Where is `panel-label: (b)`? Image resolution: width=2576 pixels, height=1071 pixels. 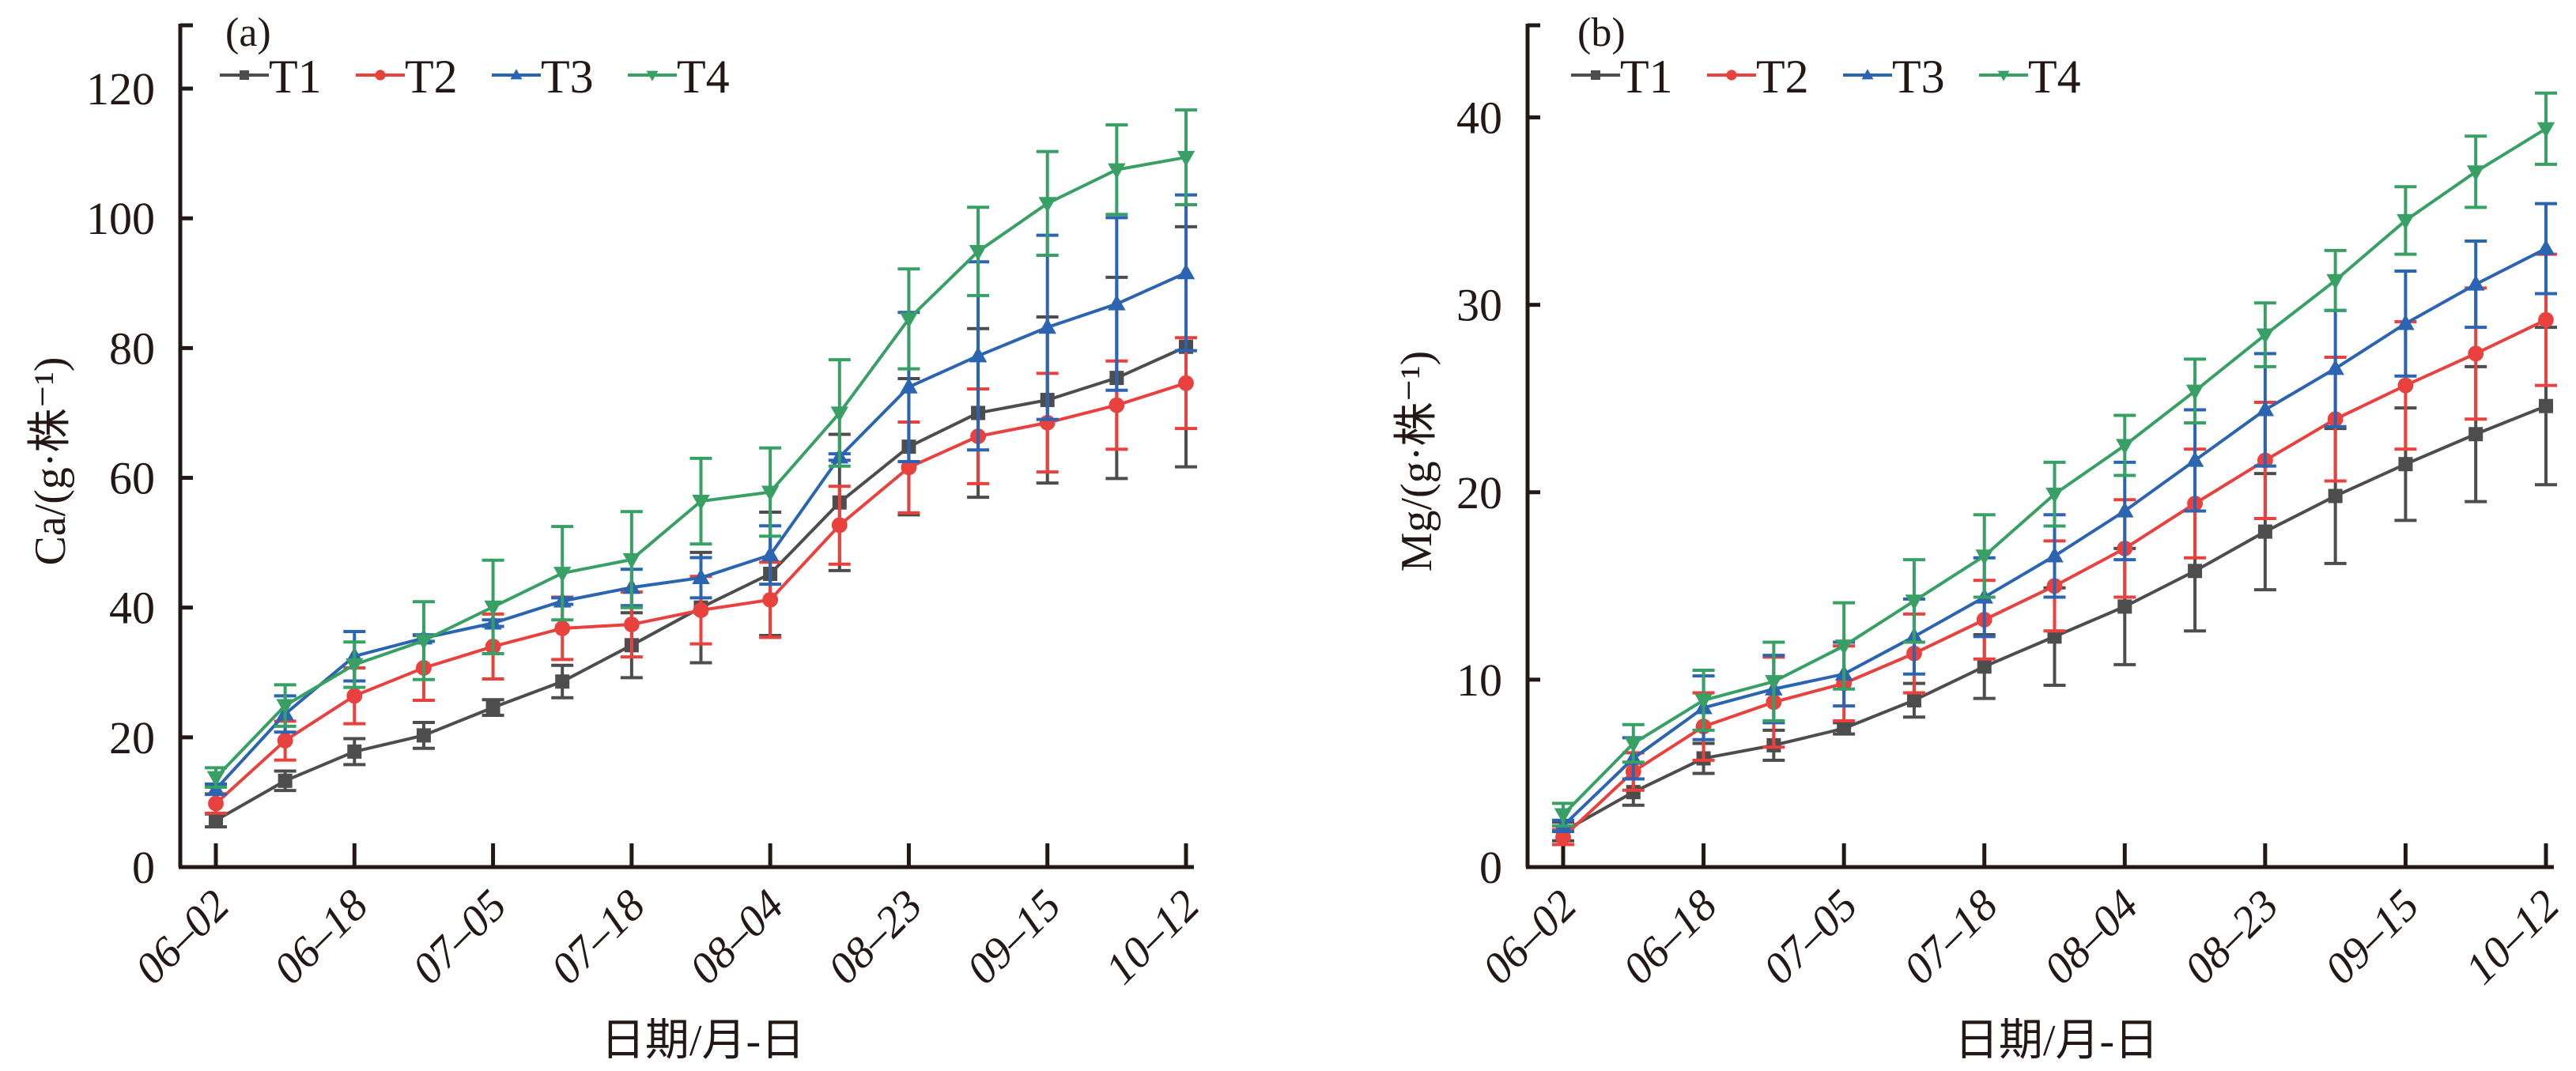
panel-label: (b) is located at coordinates (1601, 32).